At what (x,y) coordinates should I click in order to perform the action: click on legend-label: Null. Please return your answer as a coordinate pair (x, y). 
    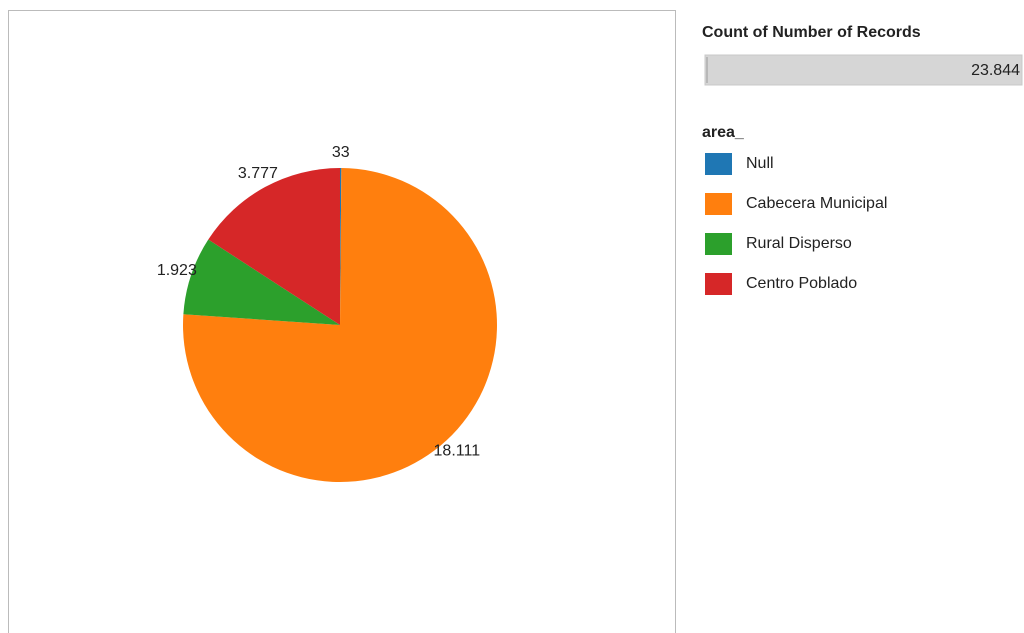
    Looking at the image, I should click on (760, 163).